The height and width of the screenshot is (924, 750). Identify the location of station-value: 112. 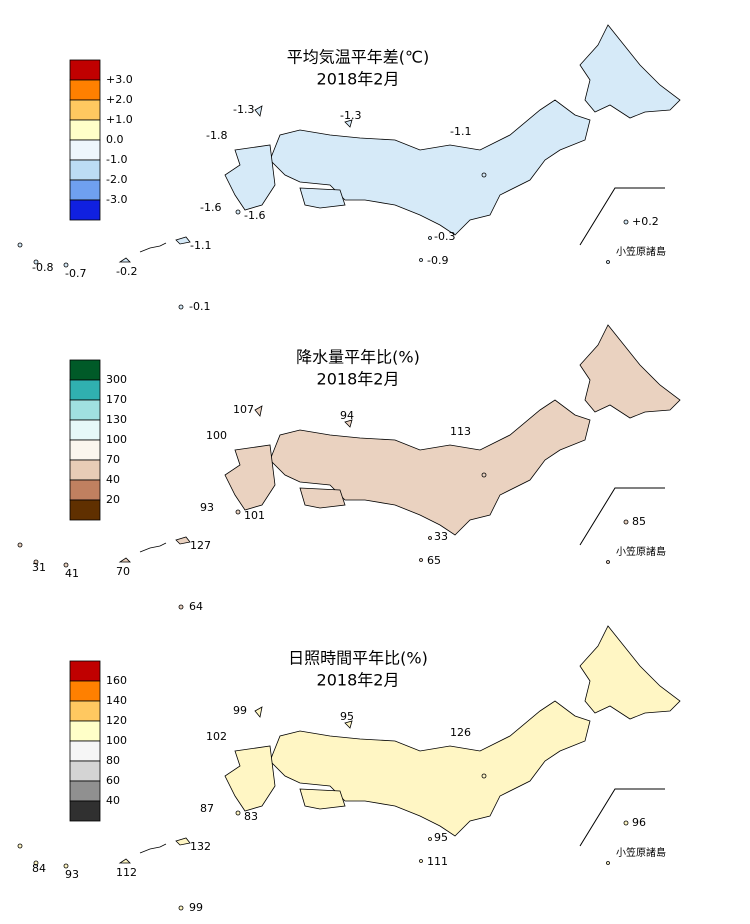
(126, 872).